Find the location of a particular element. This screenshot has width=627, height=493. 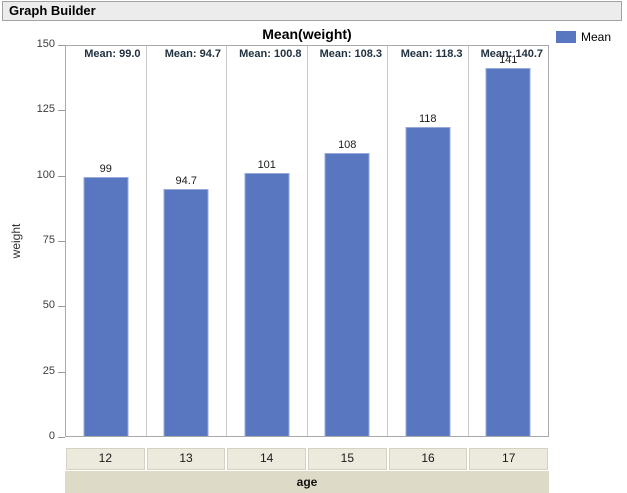

bar-value-label: 94.7 is located at coordinates (186, 181).